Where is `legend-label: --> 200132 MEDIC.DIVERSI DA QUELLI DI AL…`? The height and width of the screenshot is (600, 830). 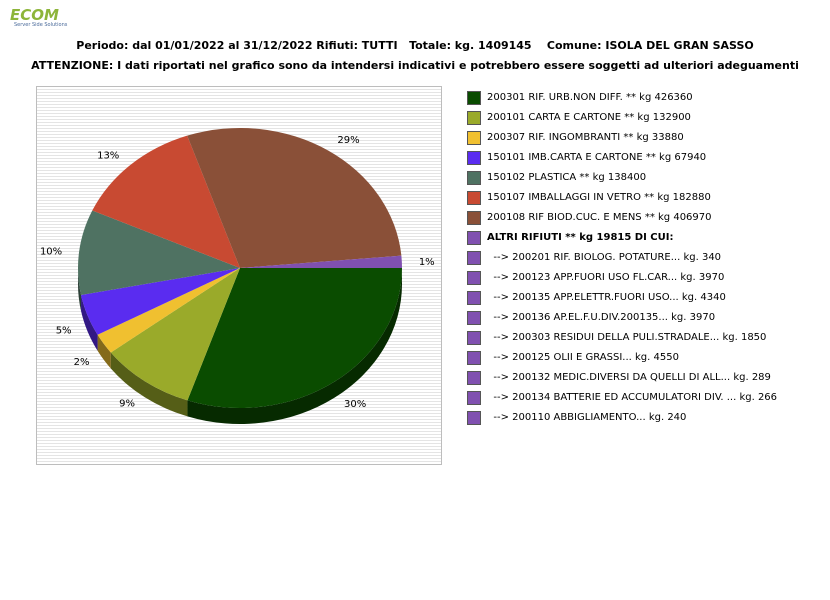
legend-label: --> 200132 MEDIC.DIVERSI DA QUELLI DI AL… is located at coordinates (629, 377).